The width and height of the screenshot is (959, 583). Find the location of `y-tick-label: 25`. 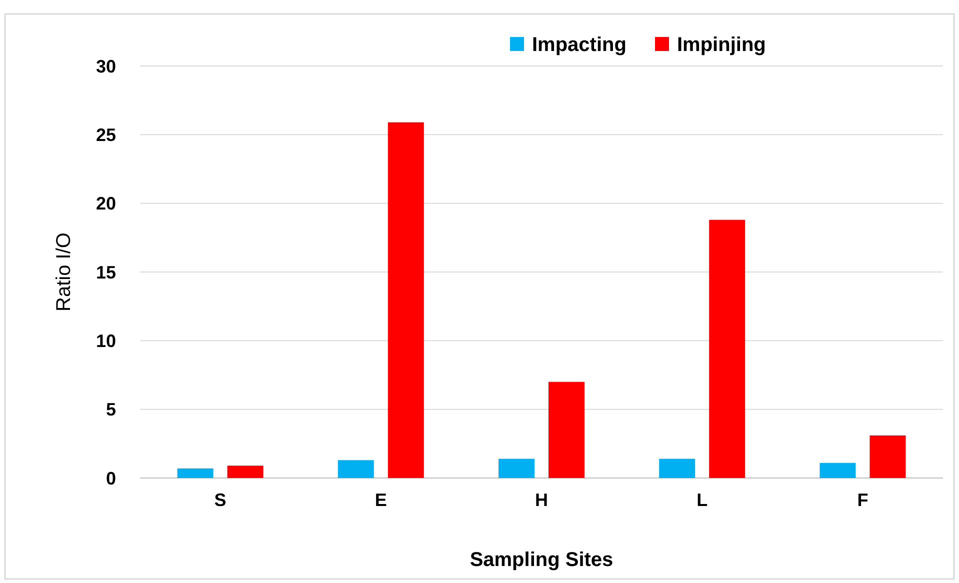

y-tick-label: 25 is located at coordinates (106, 134).